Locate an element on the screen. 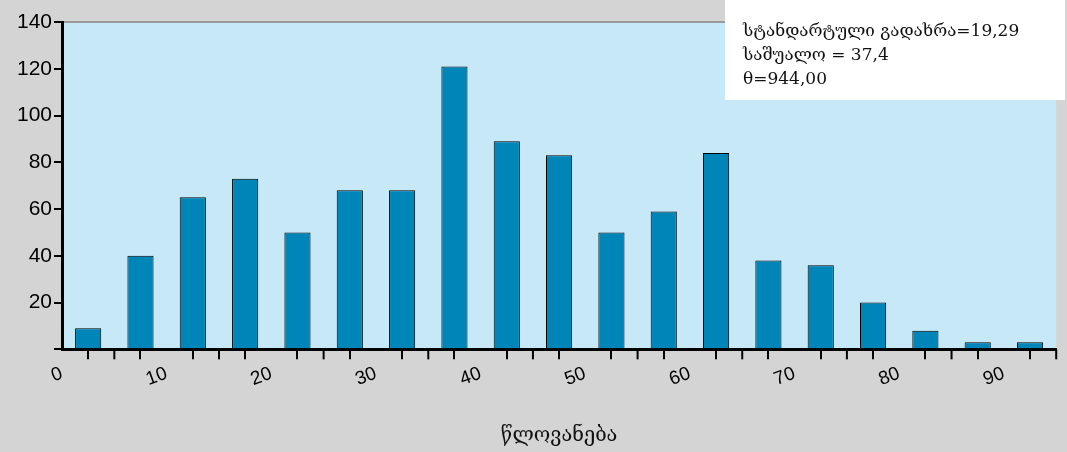 The height and width of the screenshot is (452, 1067). x-tick-label: 50 is located at coordinates (575, 375).